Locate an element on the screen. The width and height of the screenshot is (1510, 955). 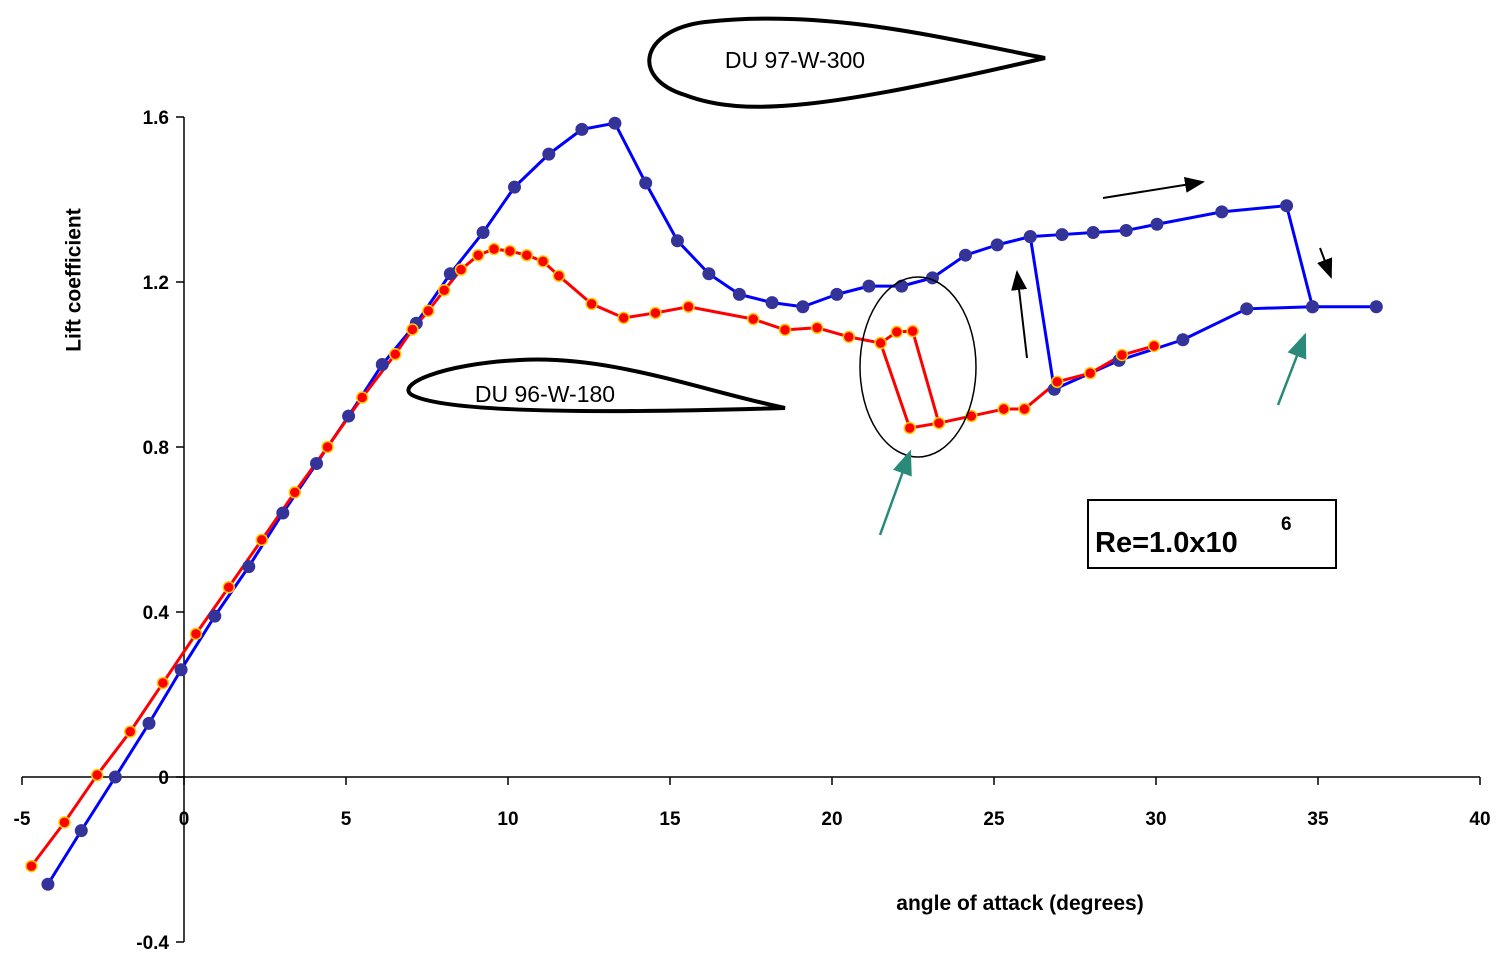
airfoil-label: DU 96-W-180 is located at coordinates (545, 394).